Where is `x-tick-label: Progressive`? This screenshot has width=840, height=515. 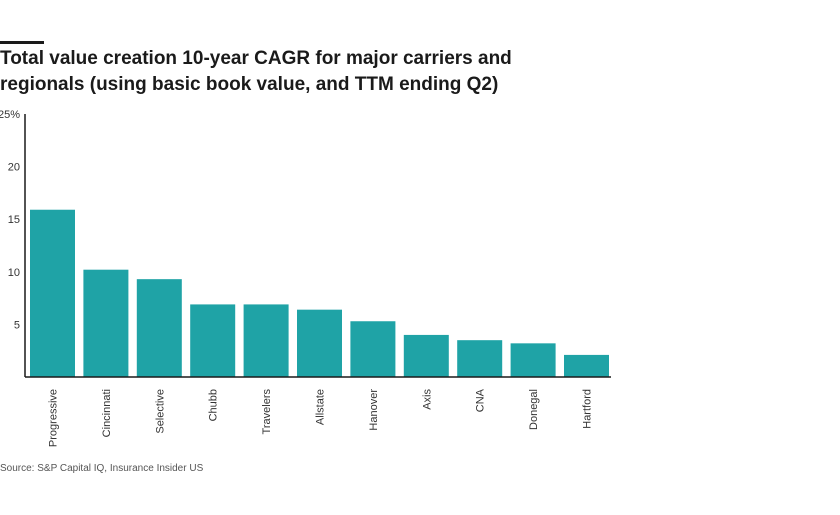 x-tick-label: Progressive is located at coordinates (54, 418).